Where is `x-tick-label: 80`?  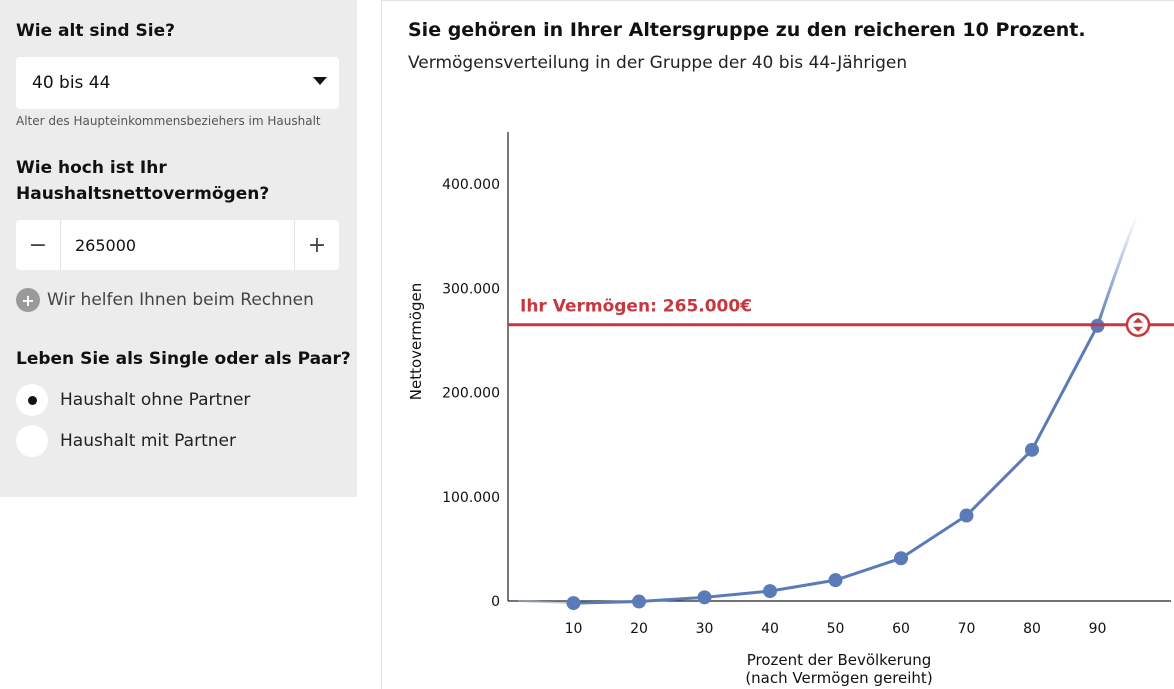 x-tick-label: 80 is located at coordinates (1032, 629).